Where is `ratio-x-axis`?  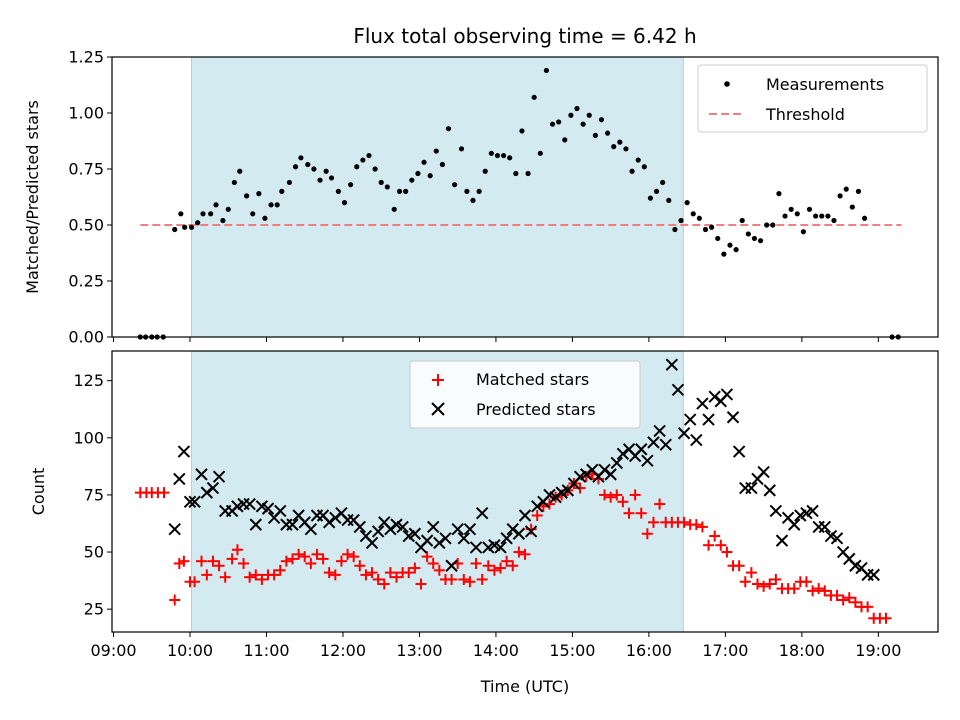
ratio-x-axis is located at coordinates (496, 339).